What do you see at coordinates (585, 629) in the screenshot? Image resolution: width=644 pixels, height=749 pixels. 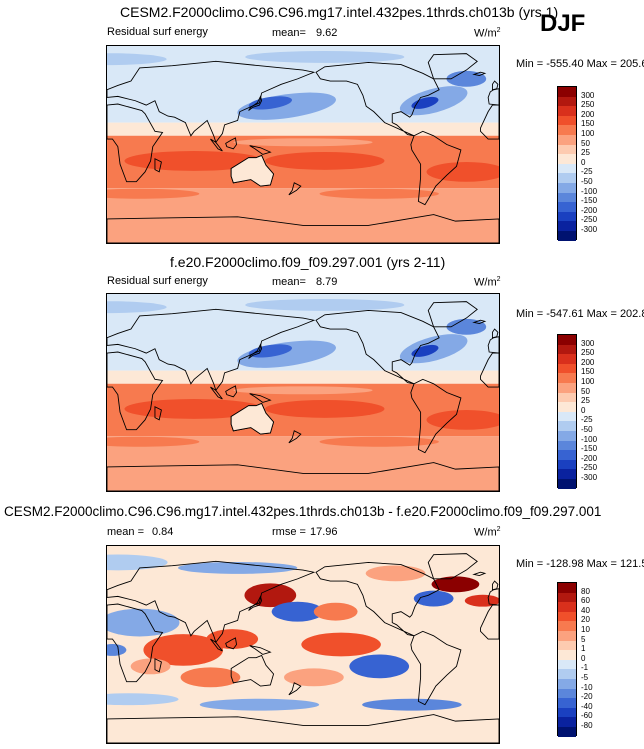 I see `colorbar-tick-label: 10` at bounding box center [585, 629].